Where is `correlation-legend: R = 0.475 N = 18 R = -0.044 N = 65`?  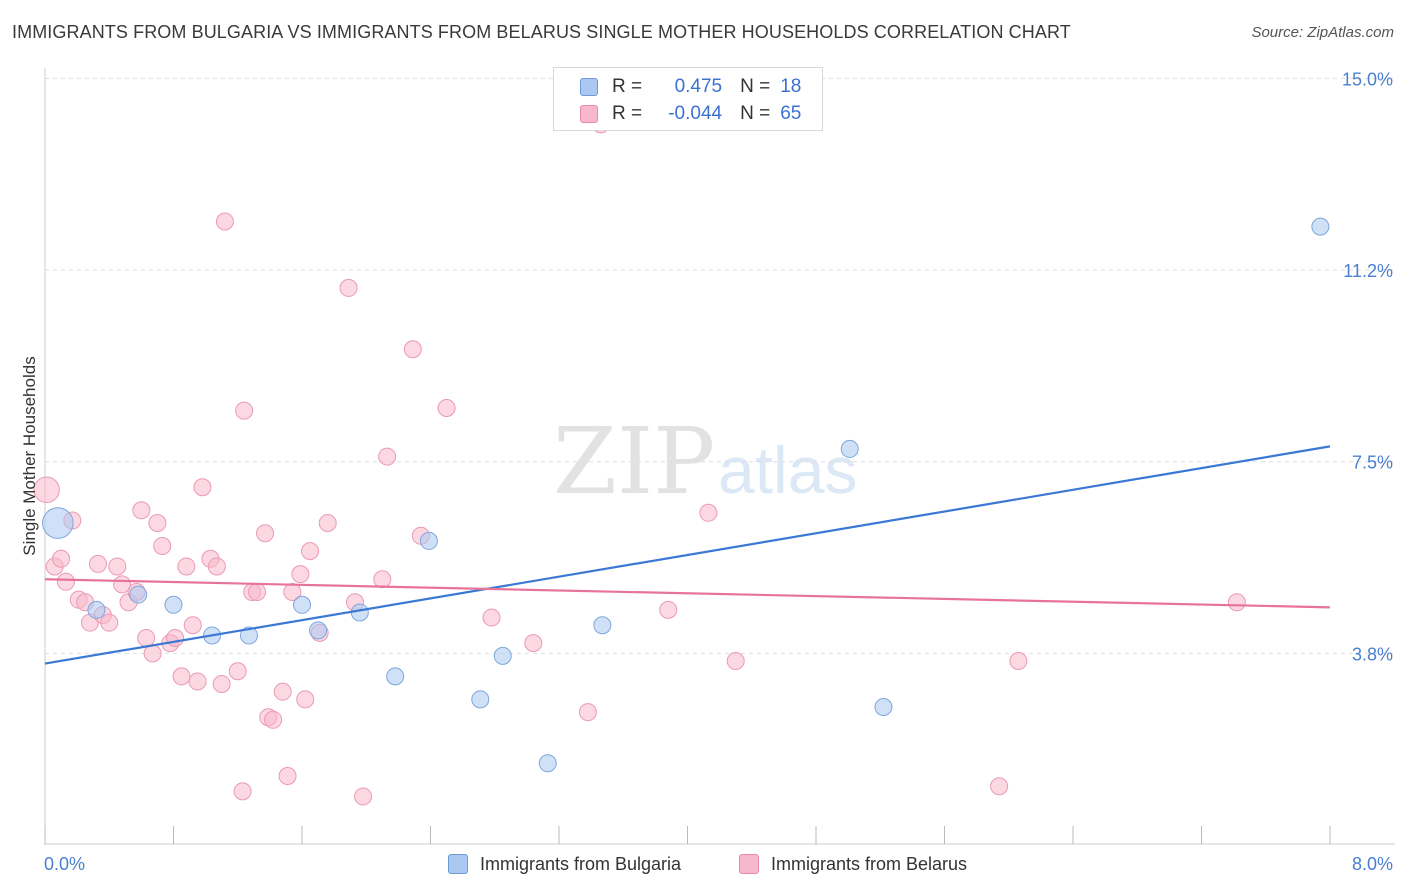
correlation-legend: R = 0.475 N = 18 R = -0.044 N = 65 is located at coordinates (688, 99).